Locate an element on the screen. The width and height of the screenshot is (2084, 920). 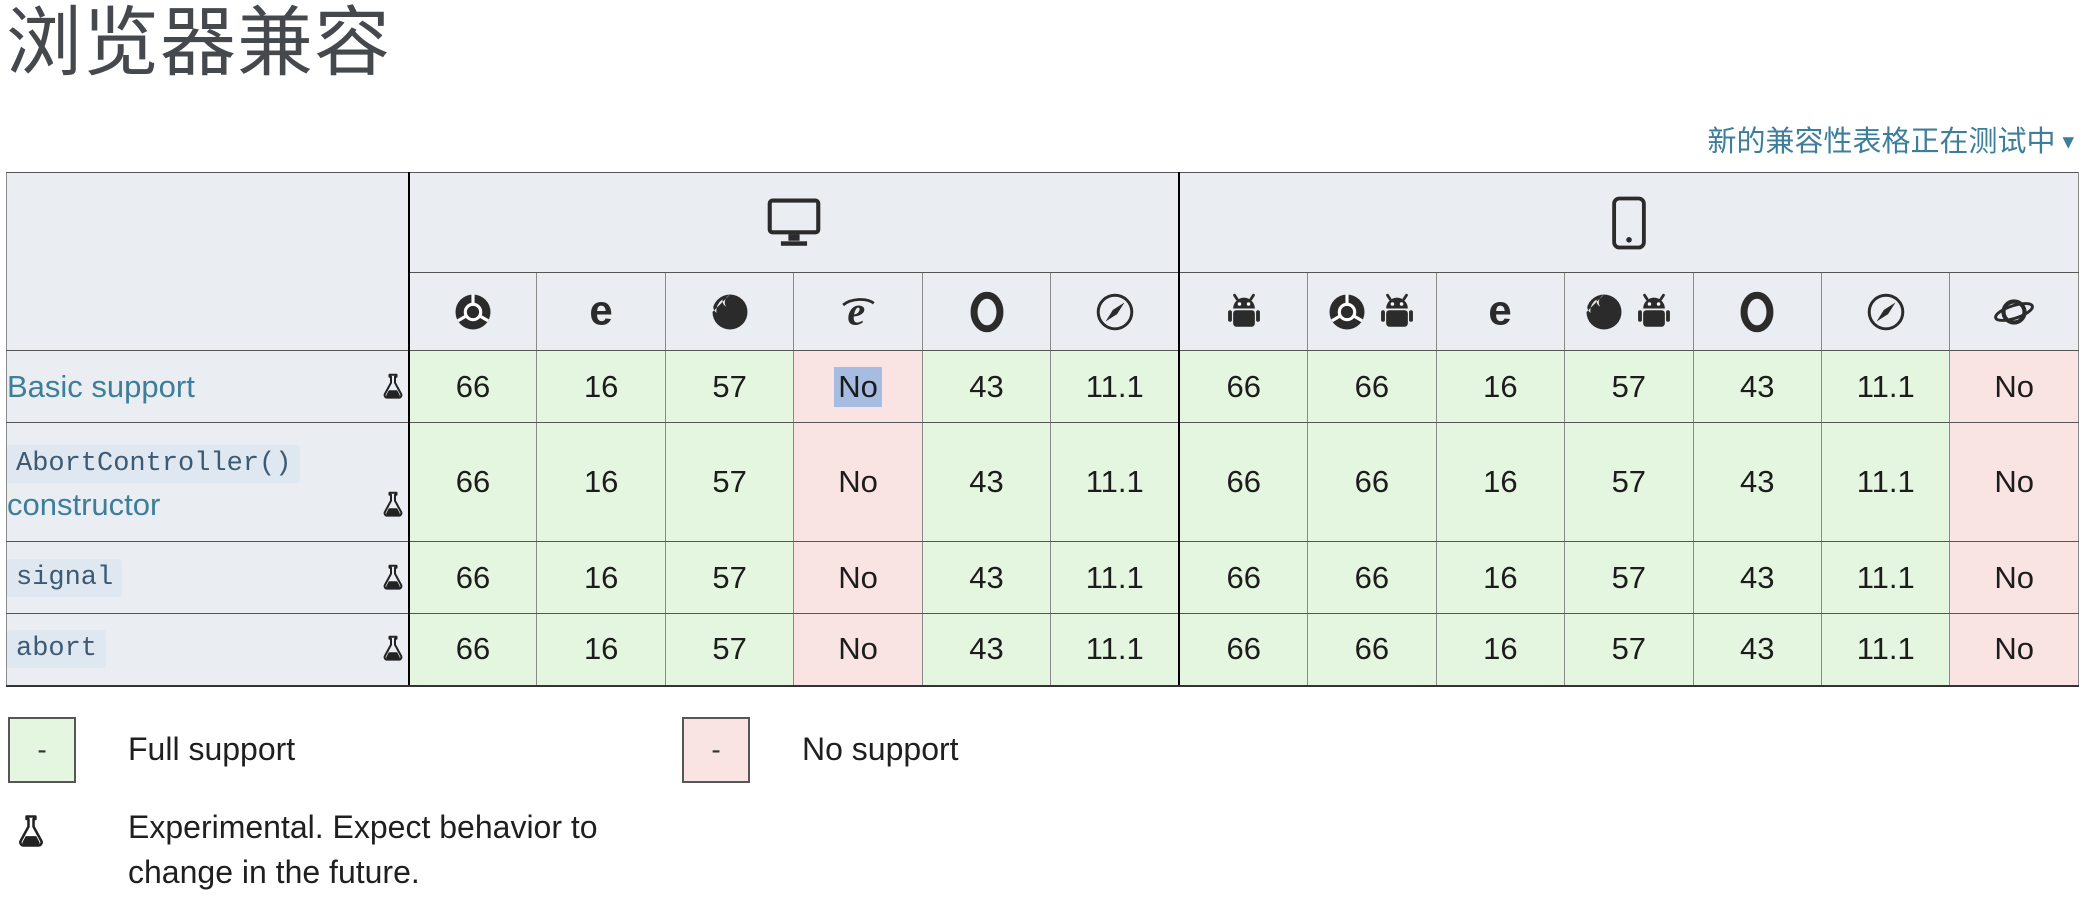
mobile-header-cell is located at coordinates (1629, 223).